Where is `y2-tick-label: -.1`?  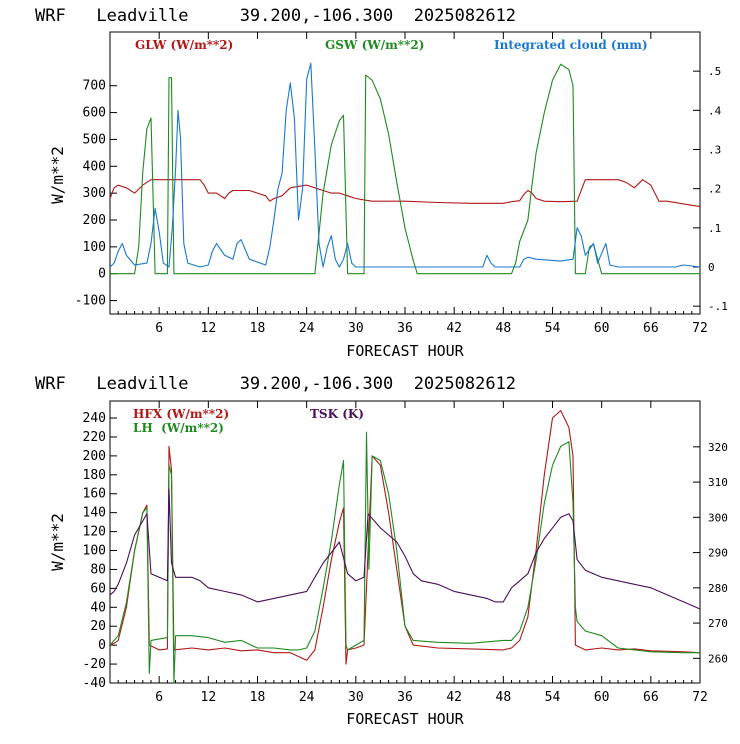 y2-tick-label: -.1 is located at coordinates (718, 306).